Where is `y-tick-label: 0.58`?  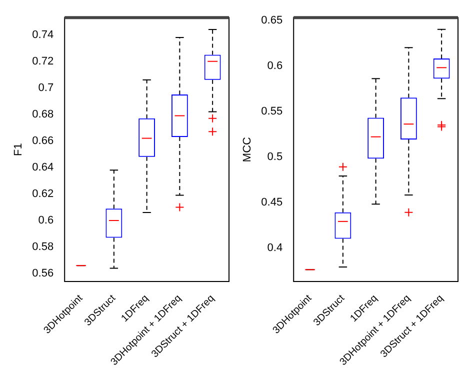 y-tick-label: 0.58 is located at coordinates (43, 247).